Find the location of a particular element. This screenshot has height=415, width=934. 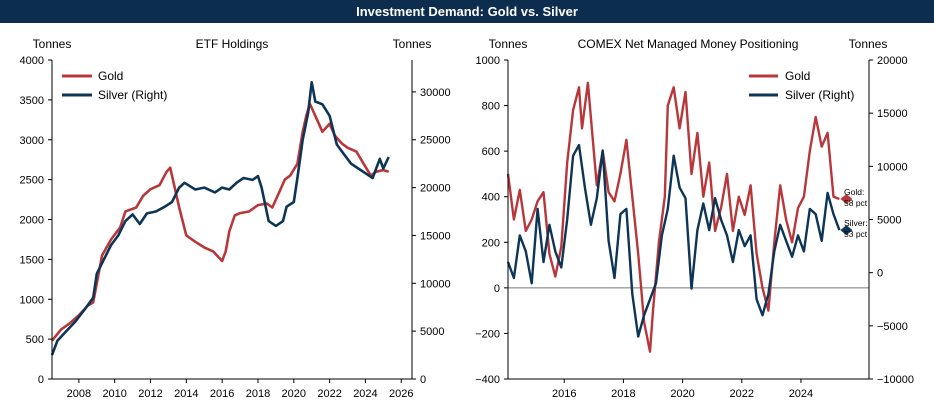

y-left-tick-label: 1500 is located at coordinates (32, 260).